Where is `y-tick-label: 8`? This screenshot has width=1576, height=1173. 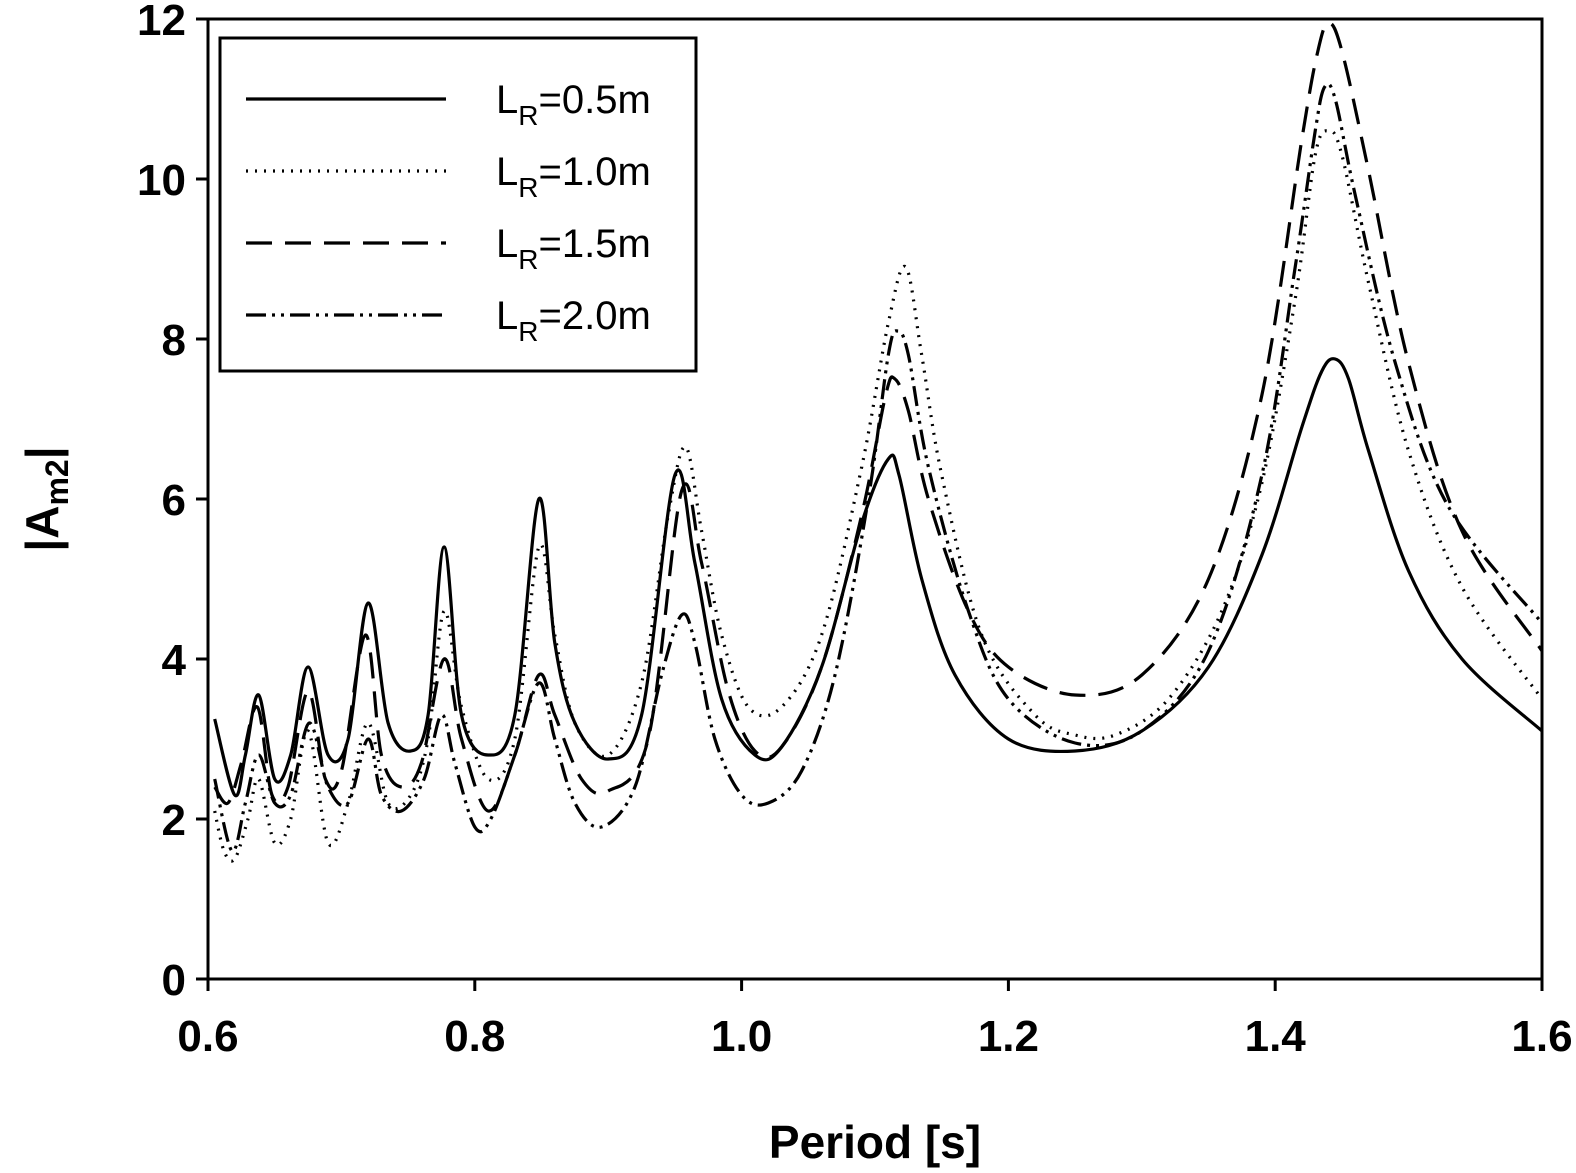
y-tick-label: 8 is located at coordinates (174, 340).